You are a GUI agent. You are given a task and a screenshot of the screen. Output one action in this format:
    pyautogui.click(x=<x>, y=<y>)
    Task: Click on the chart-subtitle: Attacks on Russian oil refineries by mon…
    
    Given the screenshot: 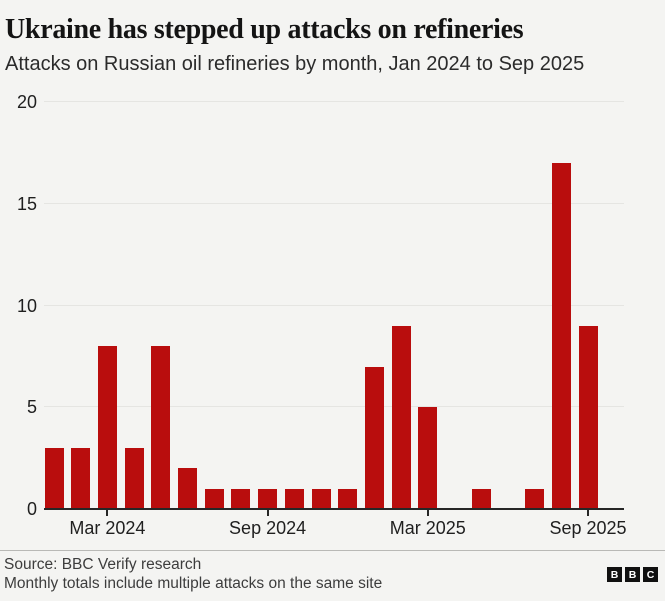 What is the action you would take?
    pyautogui.click(x=295, y=64)
    